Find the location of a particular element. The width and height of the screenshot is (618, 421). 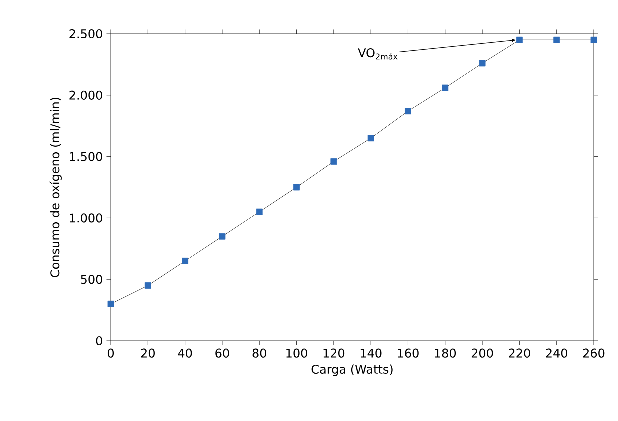

y-tick-label: 1.000 is located at coordinates (86, 218).